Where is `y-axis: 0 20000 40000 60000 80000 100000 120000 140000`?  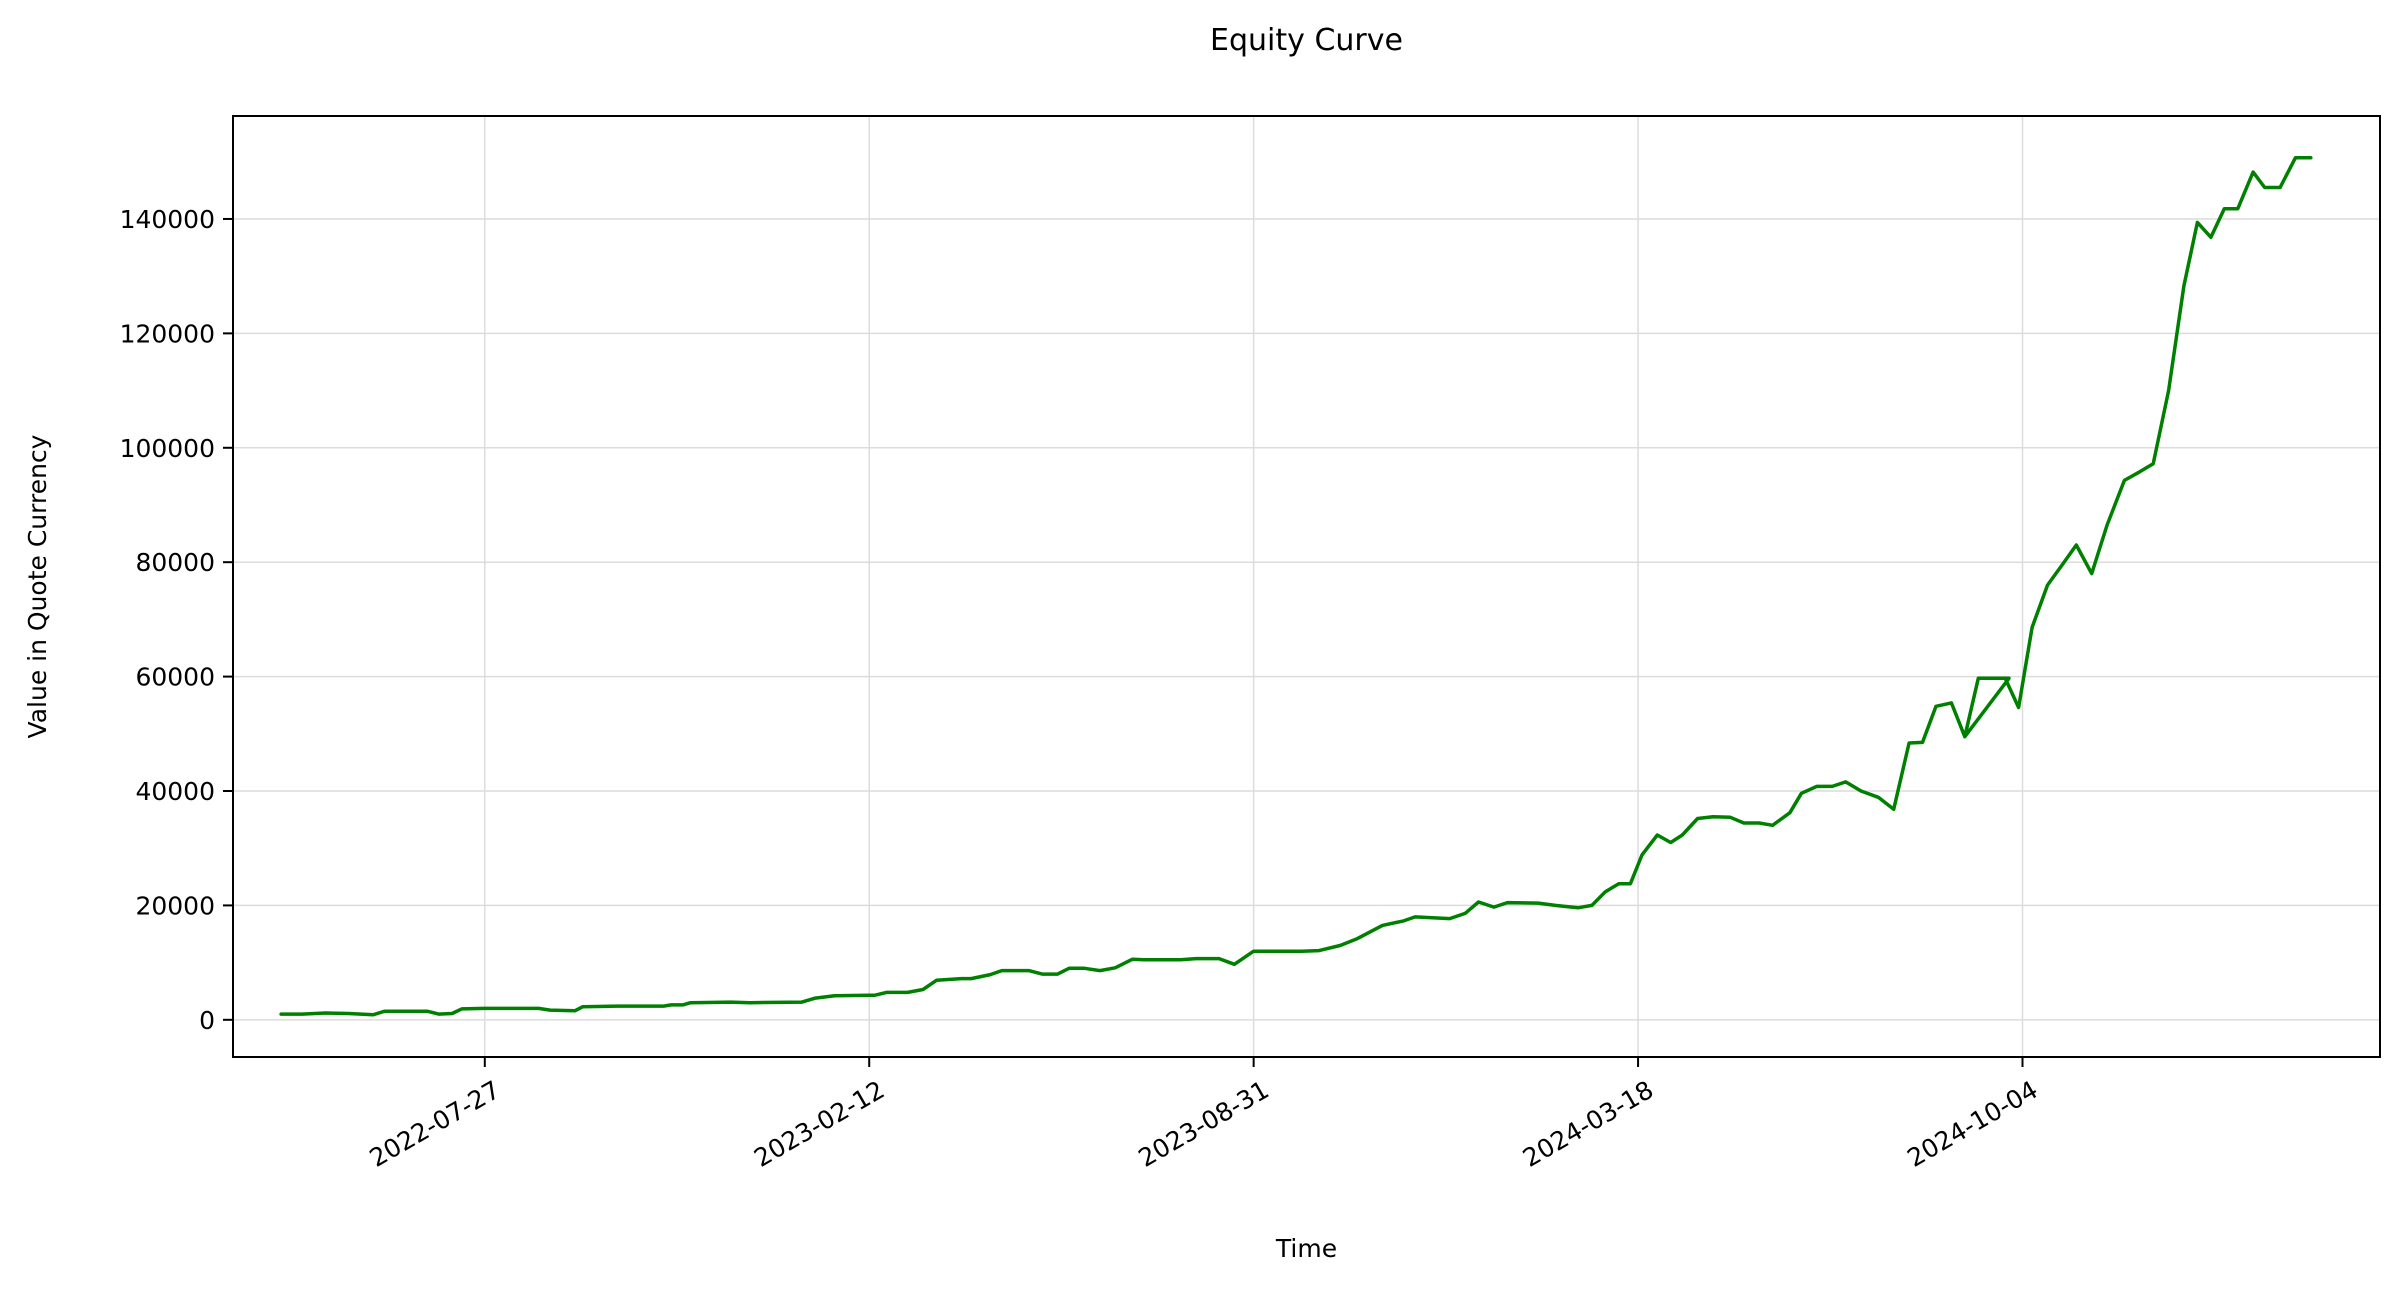
y-axis: 0 20000 40000 60000 80000 100000 120000 140000 is located at coordinates (176, 620).